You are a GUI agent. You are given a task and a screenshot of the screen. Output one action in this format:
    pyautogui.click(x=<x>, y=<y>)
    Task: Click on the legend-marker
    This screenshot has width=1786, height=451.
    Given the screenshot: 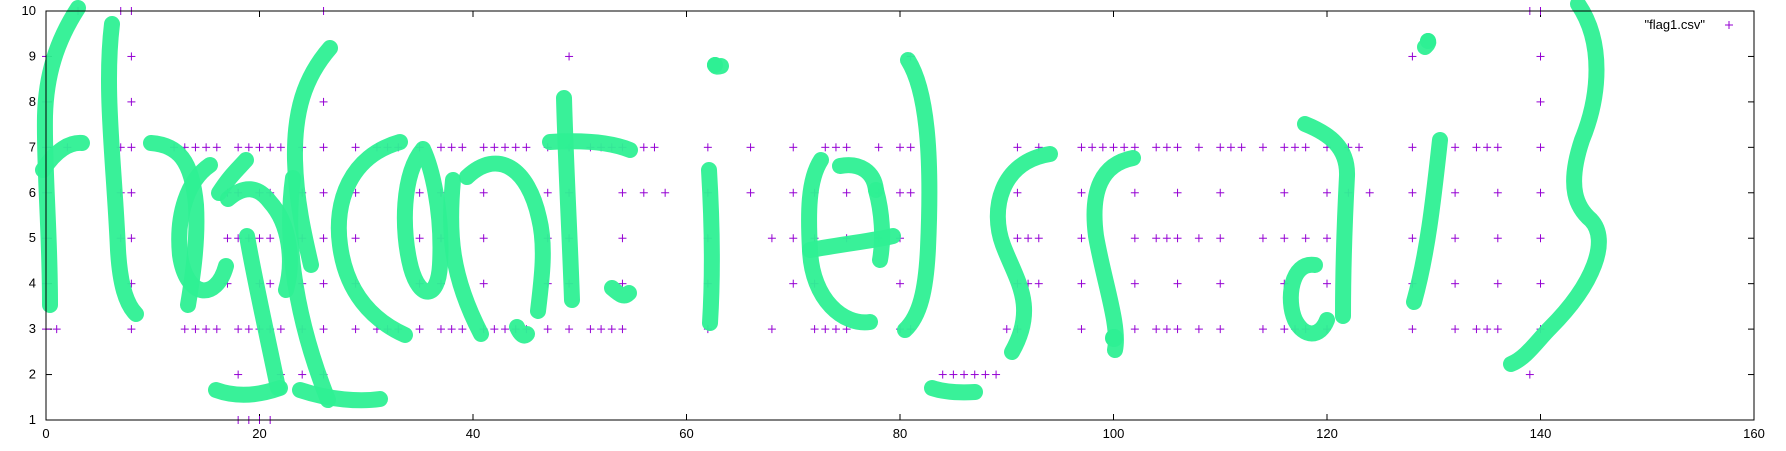 What is the action you would take?
    pyautogui.click(x=1729, y=25)
    